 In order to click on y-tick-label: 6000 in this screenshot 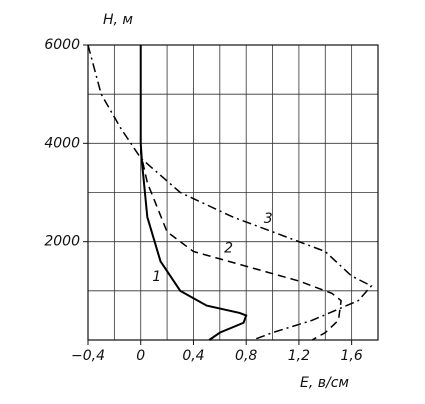, I will do `click(62, 45)`.